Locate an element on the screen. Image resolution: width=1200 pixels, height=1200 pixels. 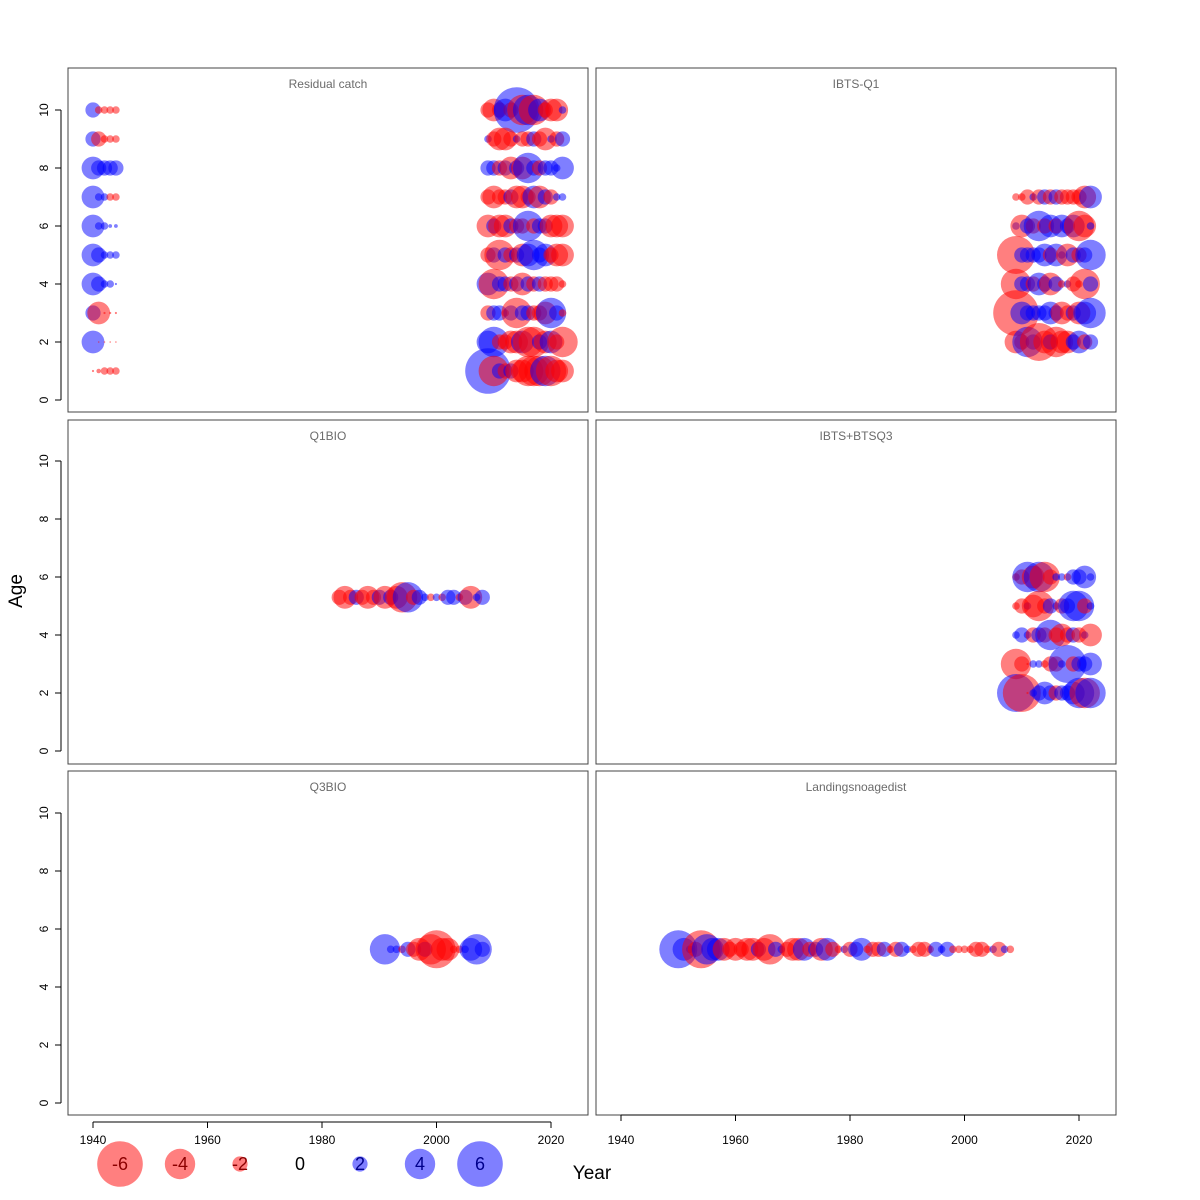
panel-title: IBTS+BTSQ3 is located at coordinates (855, 436).